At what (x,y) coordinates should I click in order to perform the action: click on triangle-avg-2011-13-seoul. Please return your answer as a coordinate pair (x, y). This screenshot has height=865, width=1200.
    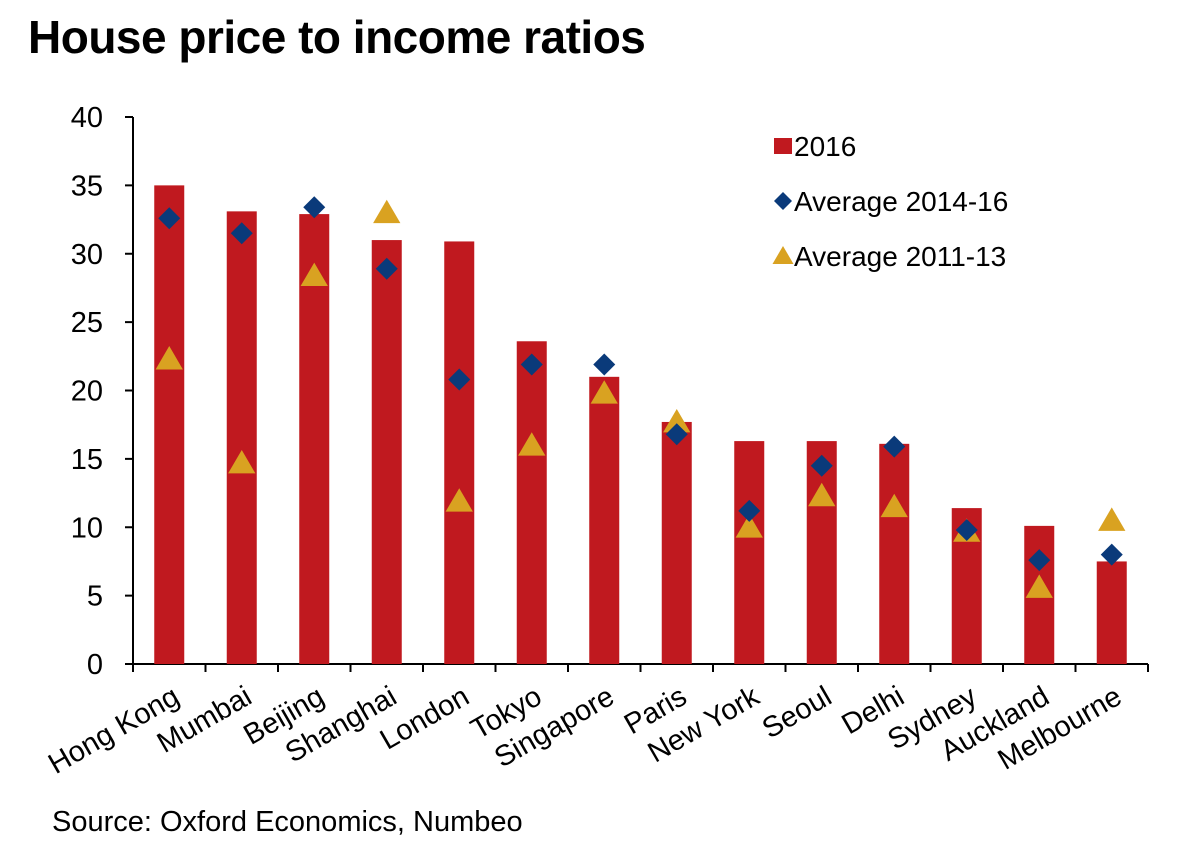
    Looking at the image, I should click on (822, 494).